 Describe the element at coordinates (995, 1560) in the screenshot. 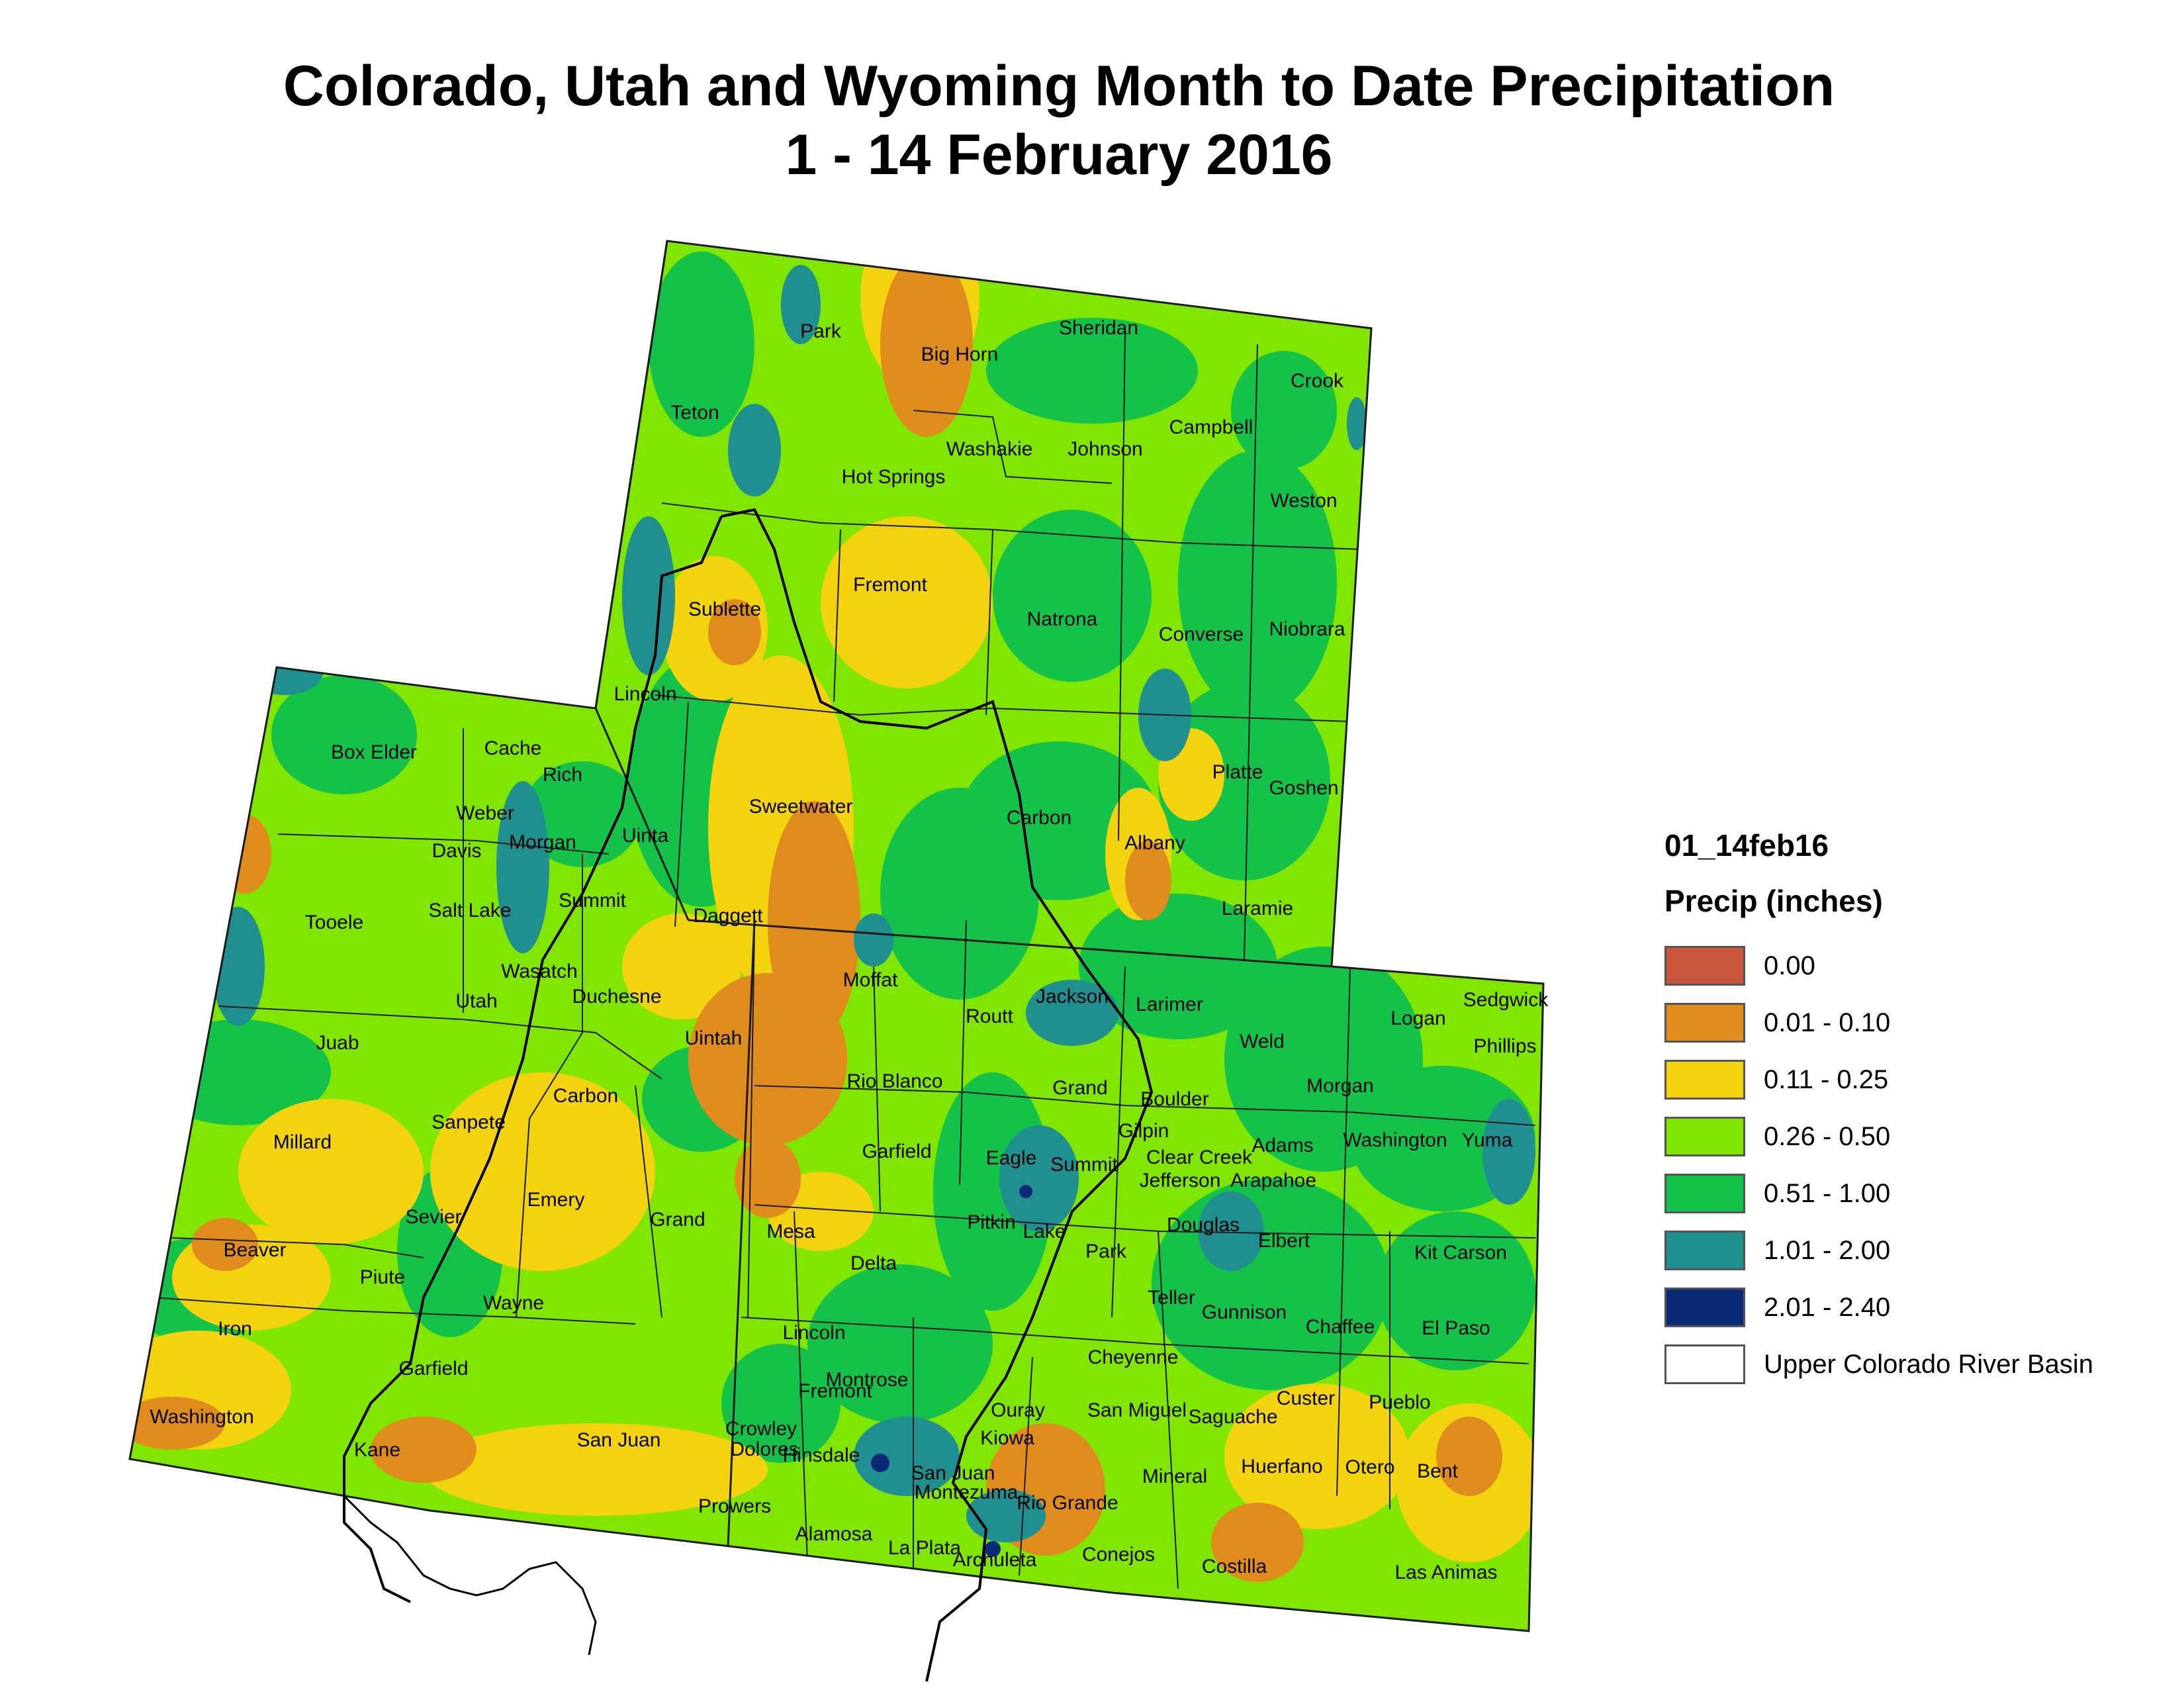

I see `county-label: Archuleta` at that location.